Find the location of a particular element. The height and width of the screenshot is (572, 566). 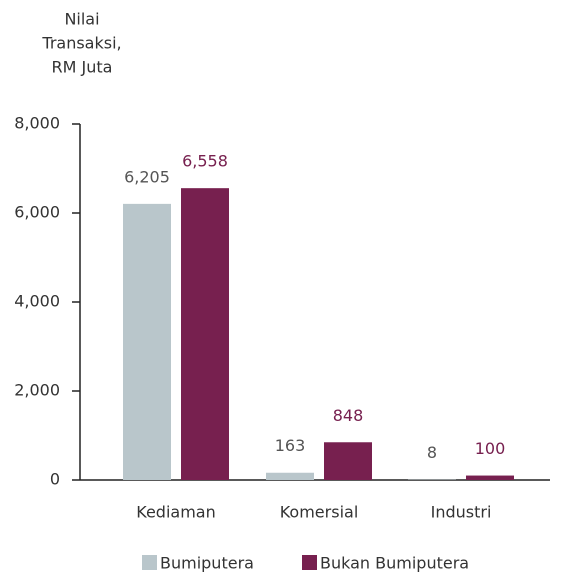

y-tick-label: 6,000 is located at coordinates (37, 212).